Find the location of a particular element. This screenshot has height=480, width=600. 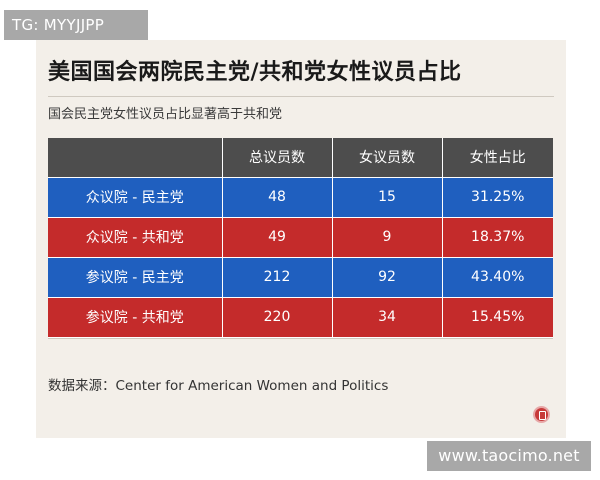

header-cell-total: 总议员数 is located at coordinates (277, 158).